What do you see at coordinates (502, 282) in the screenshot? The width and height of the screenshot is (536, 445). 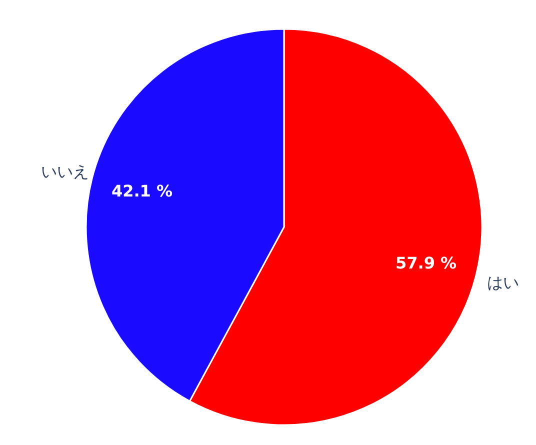 I see `slice-label: はい` at bounding box center [502, 282].